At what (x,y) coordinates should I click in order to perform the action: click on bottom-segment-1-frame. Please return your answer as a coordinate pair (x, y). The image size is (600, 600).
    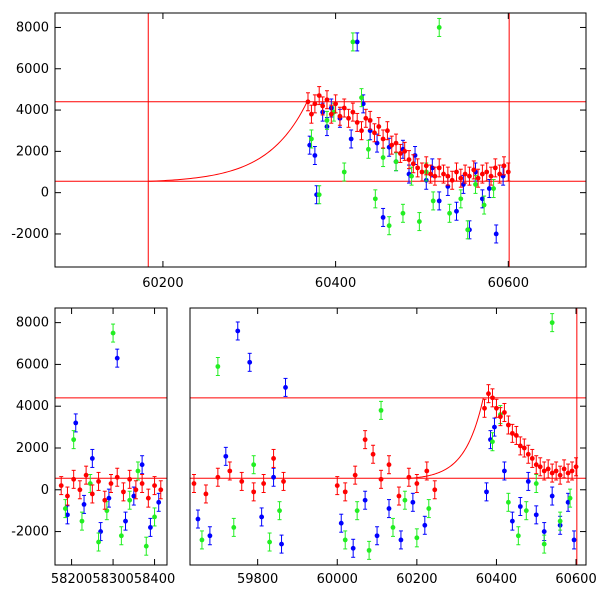
    Looking at the image, I should click on (111, 436).